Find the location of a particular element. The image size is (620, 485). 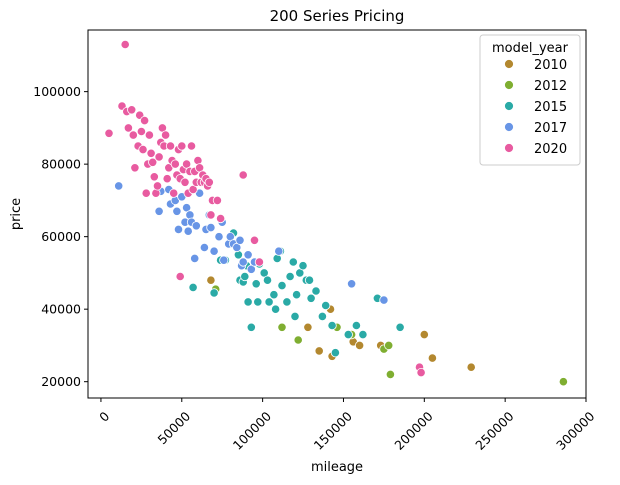

legend-label: 2017 is located at coordinates (550, 128).